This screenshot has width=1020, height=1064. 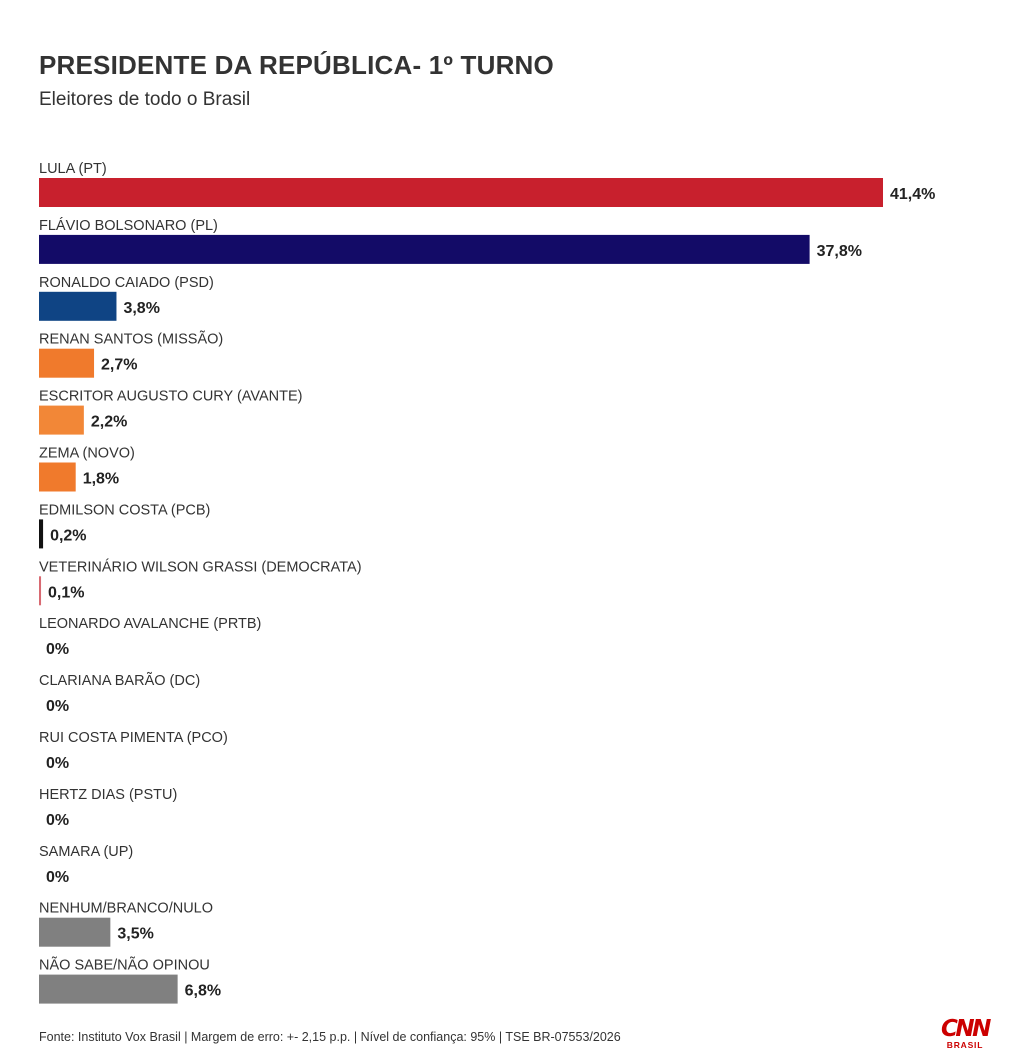 What do you see at coordinates (126, 283) in the screenshot?
I see `category-label: RONALDO CAIADO (PSD)` at bounding box center [126, 283].